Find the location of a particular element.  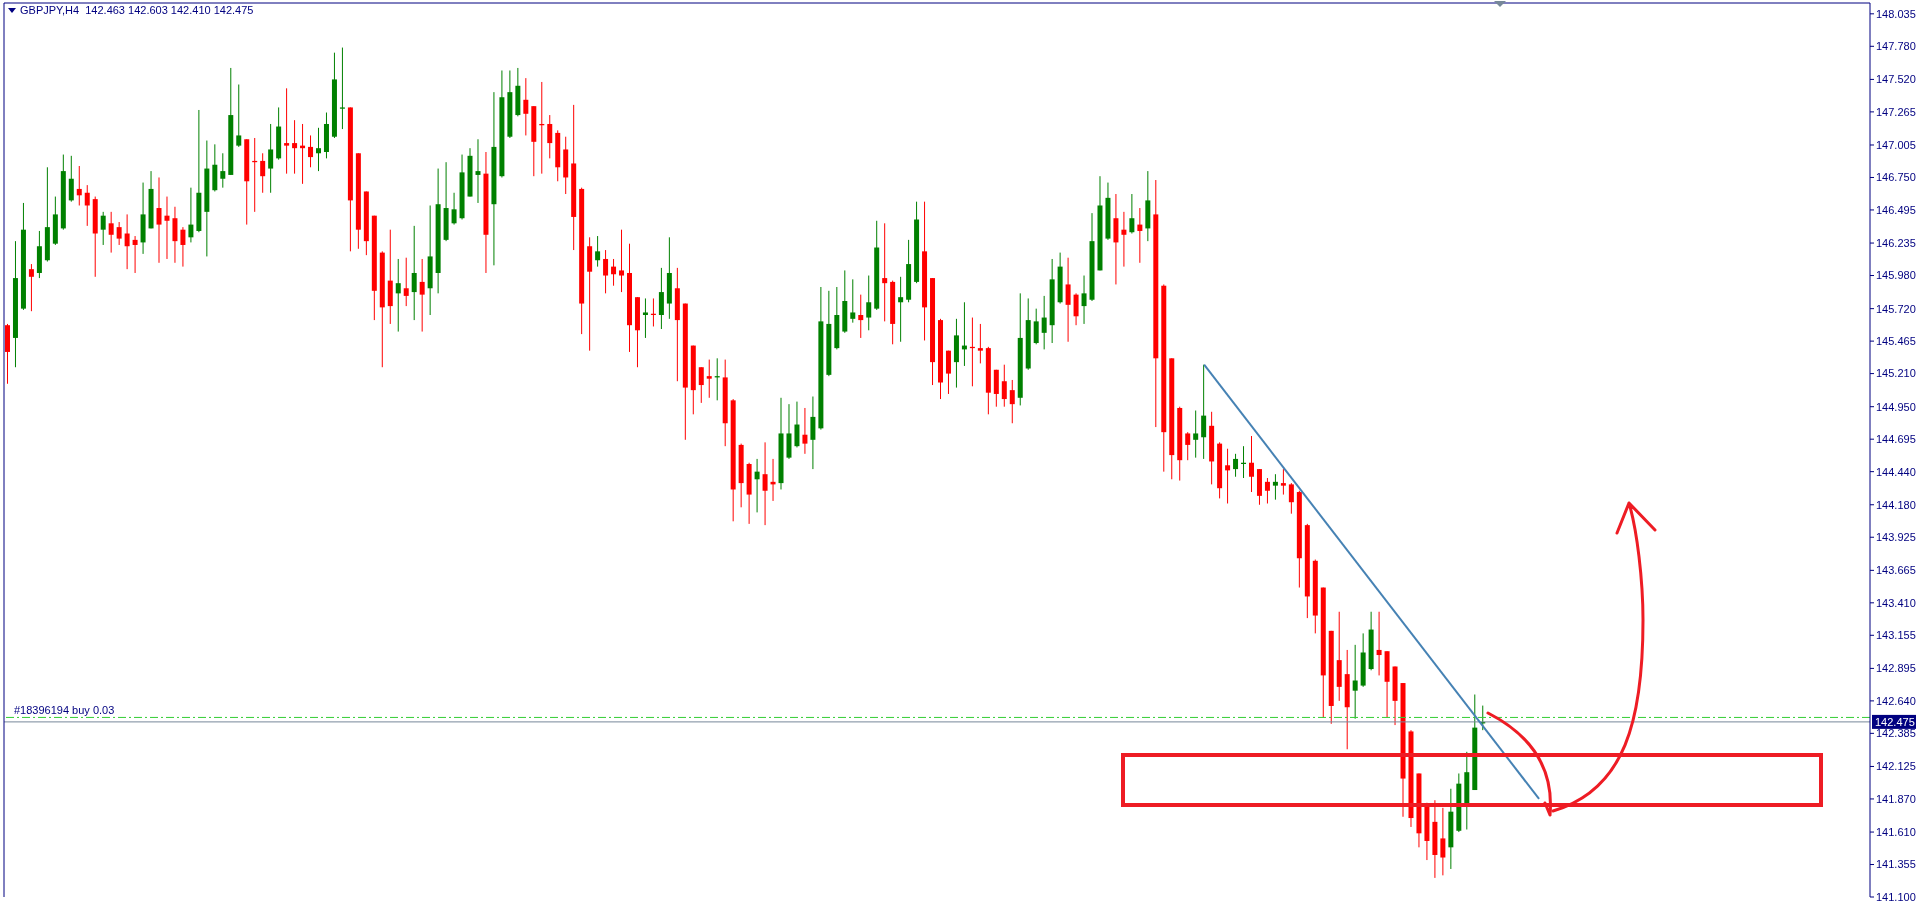

y-tick-label: 146.235 is located at coordinates (1896, 242).